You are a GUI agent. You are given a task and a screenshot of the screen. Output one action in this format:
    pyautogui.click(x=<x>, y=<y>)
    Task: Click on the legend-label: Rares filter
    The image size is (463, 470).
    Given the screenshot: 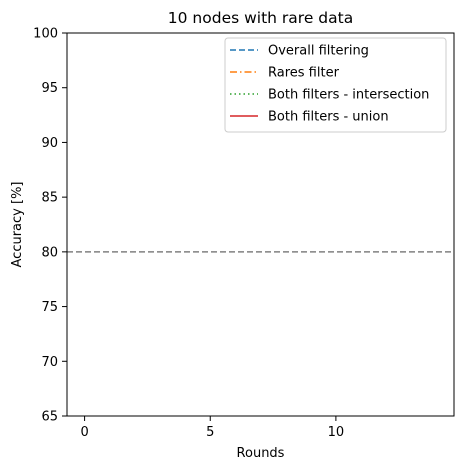 What is the action you would take?
    pyautogui.click(x=304, y=73)
    